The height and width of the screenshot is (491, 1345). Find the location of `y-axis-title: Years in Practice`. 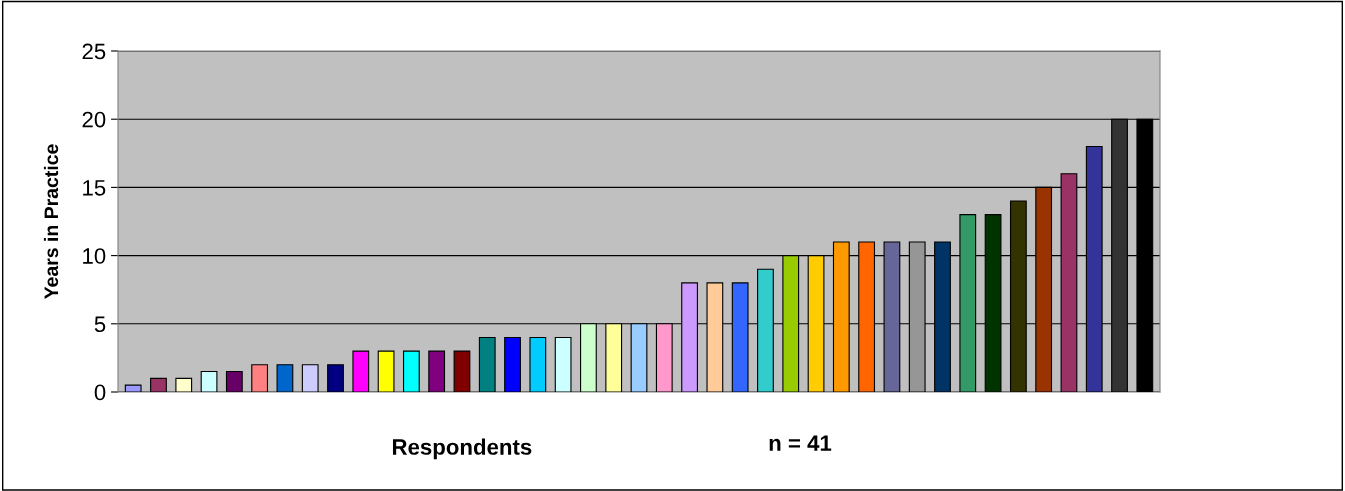

y-axis-title: Years in Practice is located at coordinates (51, 221).